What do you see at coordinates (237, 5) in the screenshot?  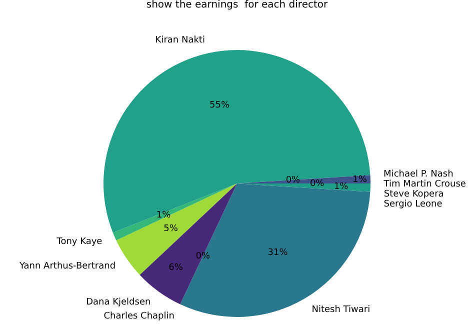 I see `chart-title: show the earnings for each director` at bounding box center [237, 5].